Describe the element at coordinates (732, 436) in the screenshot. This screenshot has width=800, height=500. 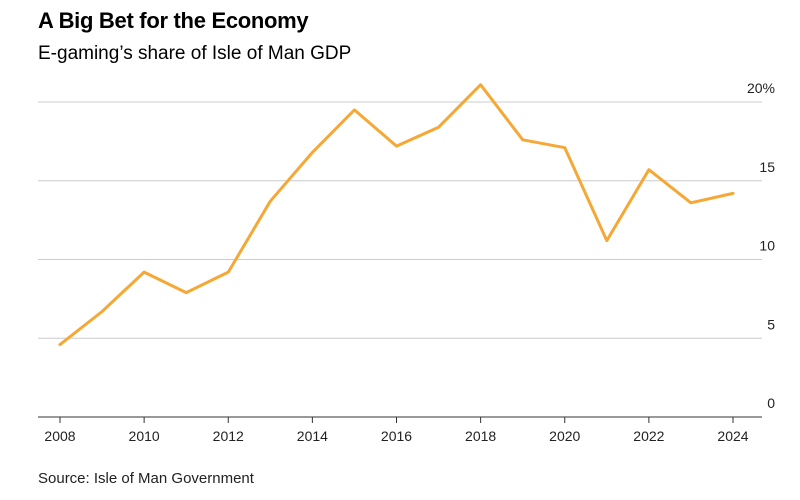
I see `x-tick-label: 2024` at that location.